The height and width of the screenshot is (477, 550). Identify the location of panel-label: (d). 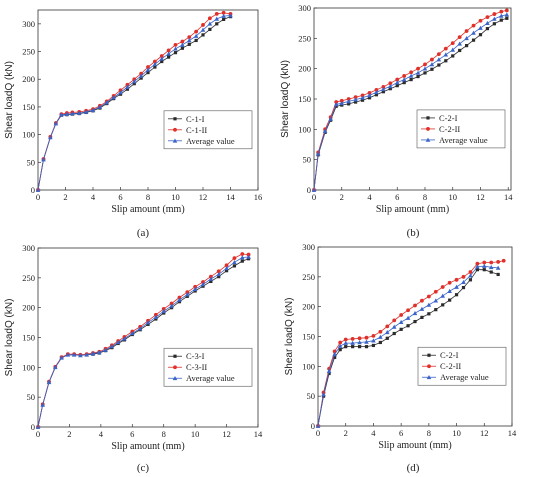
(413, 468).